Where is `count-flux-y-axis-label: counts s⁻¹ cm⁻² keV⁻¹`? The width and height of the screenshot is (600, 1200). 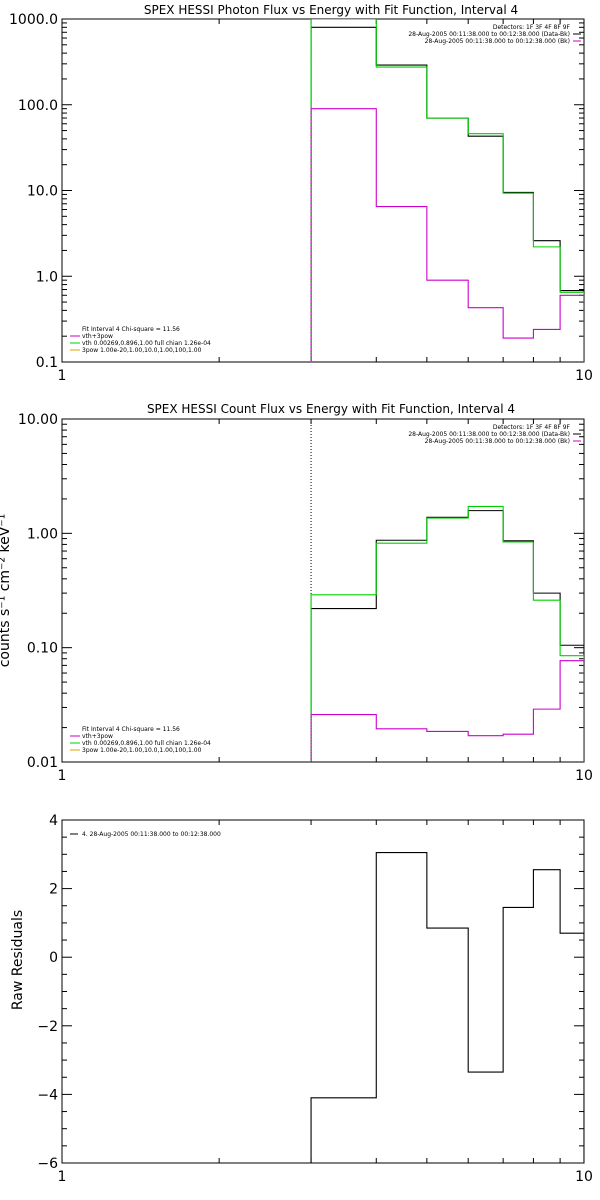
count-flux-y-axis-label: counts s⁻¹ cm⁻² keV⁻¹ is located at coordinates (6, 591).